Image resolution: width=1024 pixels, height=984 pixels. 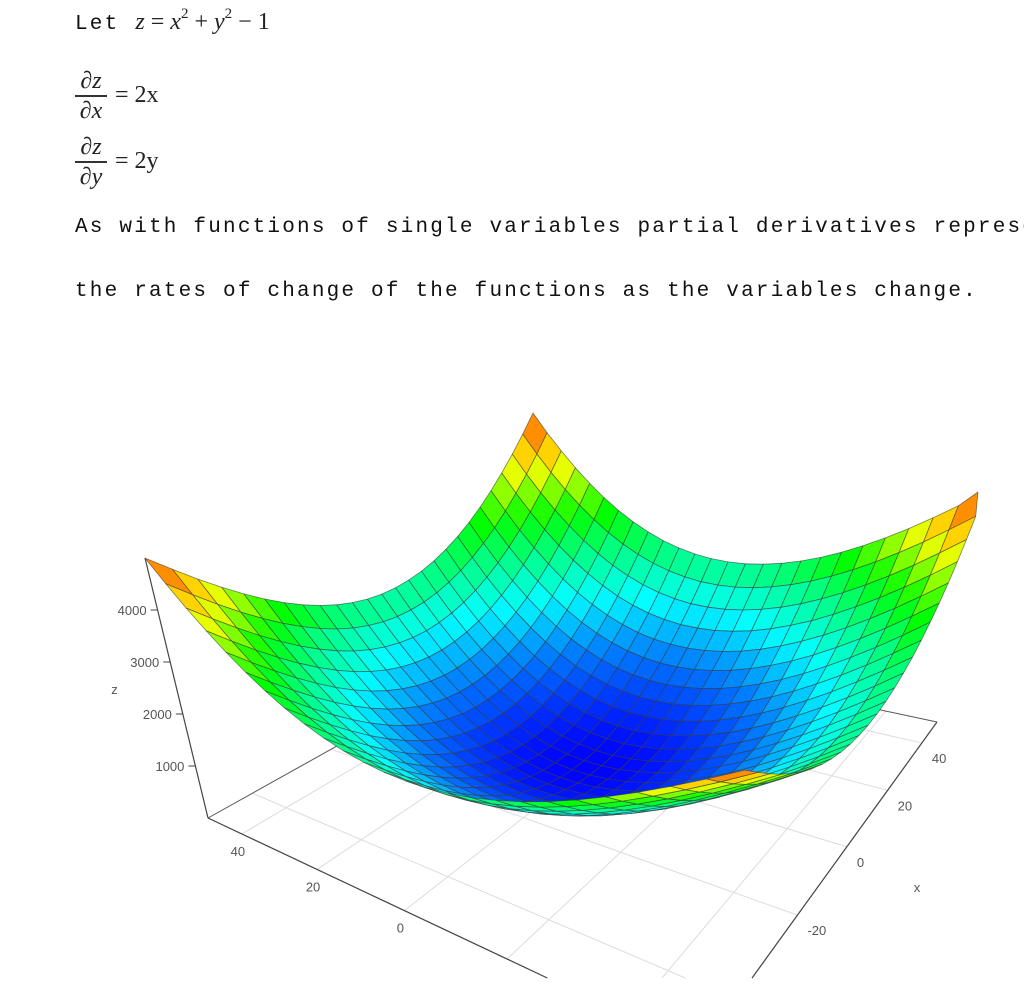 I want to click on definition-line: Let z = x2 + y2 − 1, so click(x=172, y=21).